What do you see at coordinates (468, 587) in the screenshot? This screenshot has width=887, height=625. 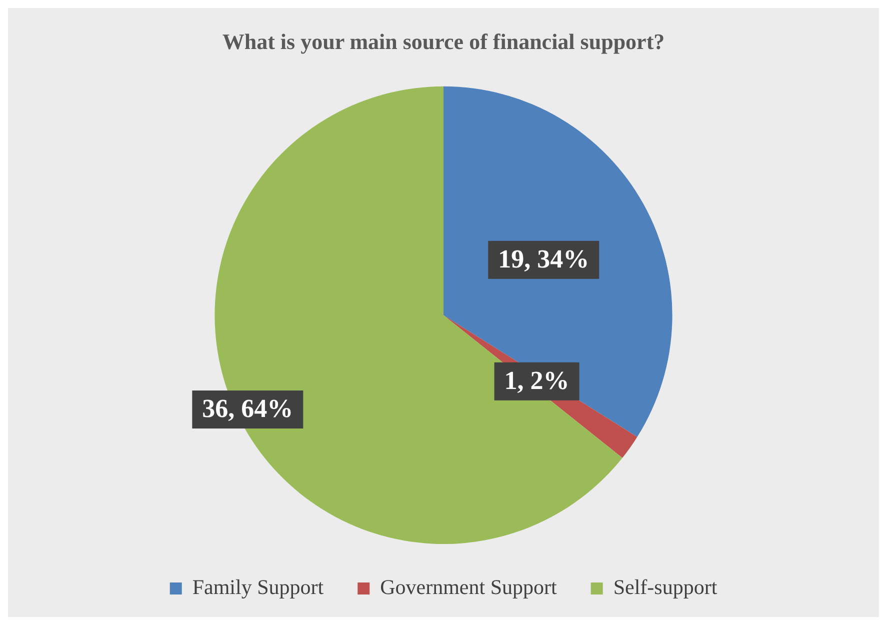 I see `legend-label: Government Support` at bounding box center [468, 587].